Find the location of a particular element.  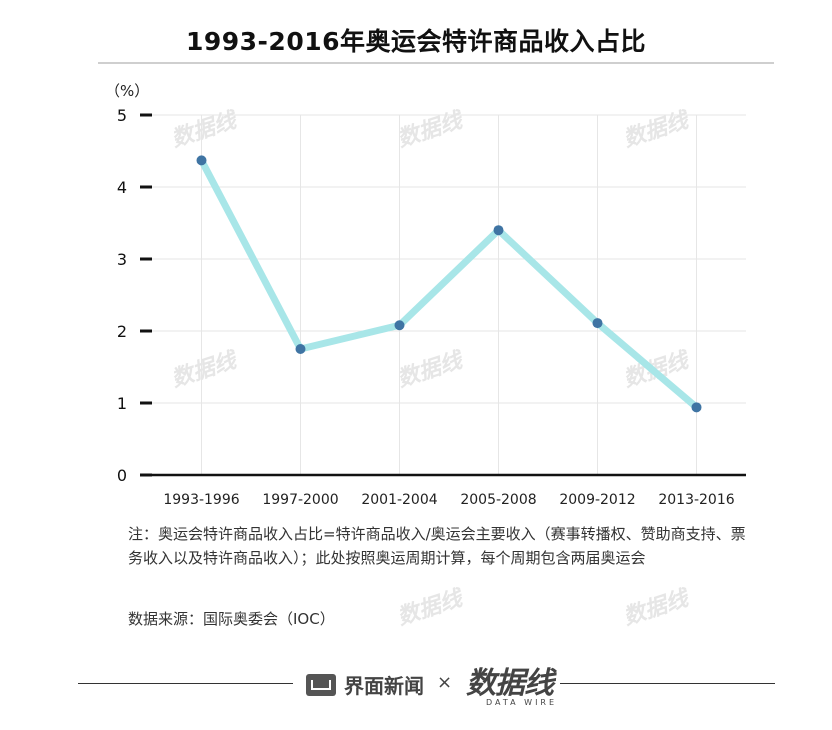

y-tick-label: 2 is located at coordinates (122, 331).